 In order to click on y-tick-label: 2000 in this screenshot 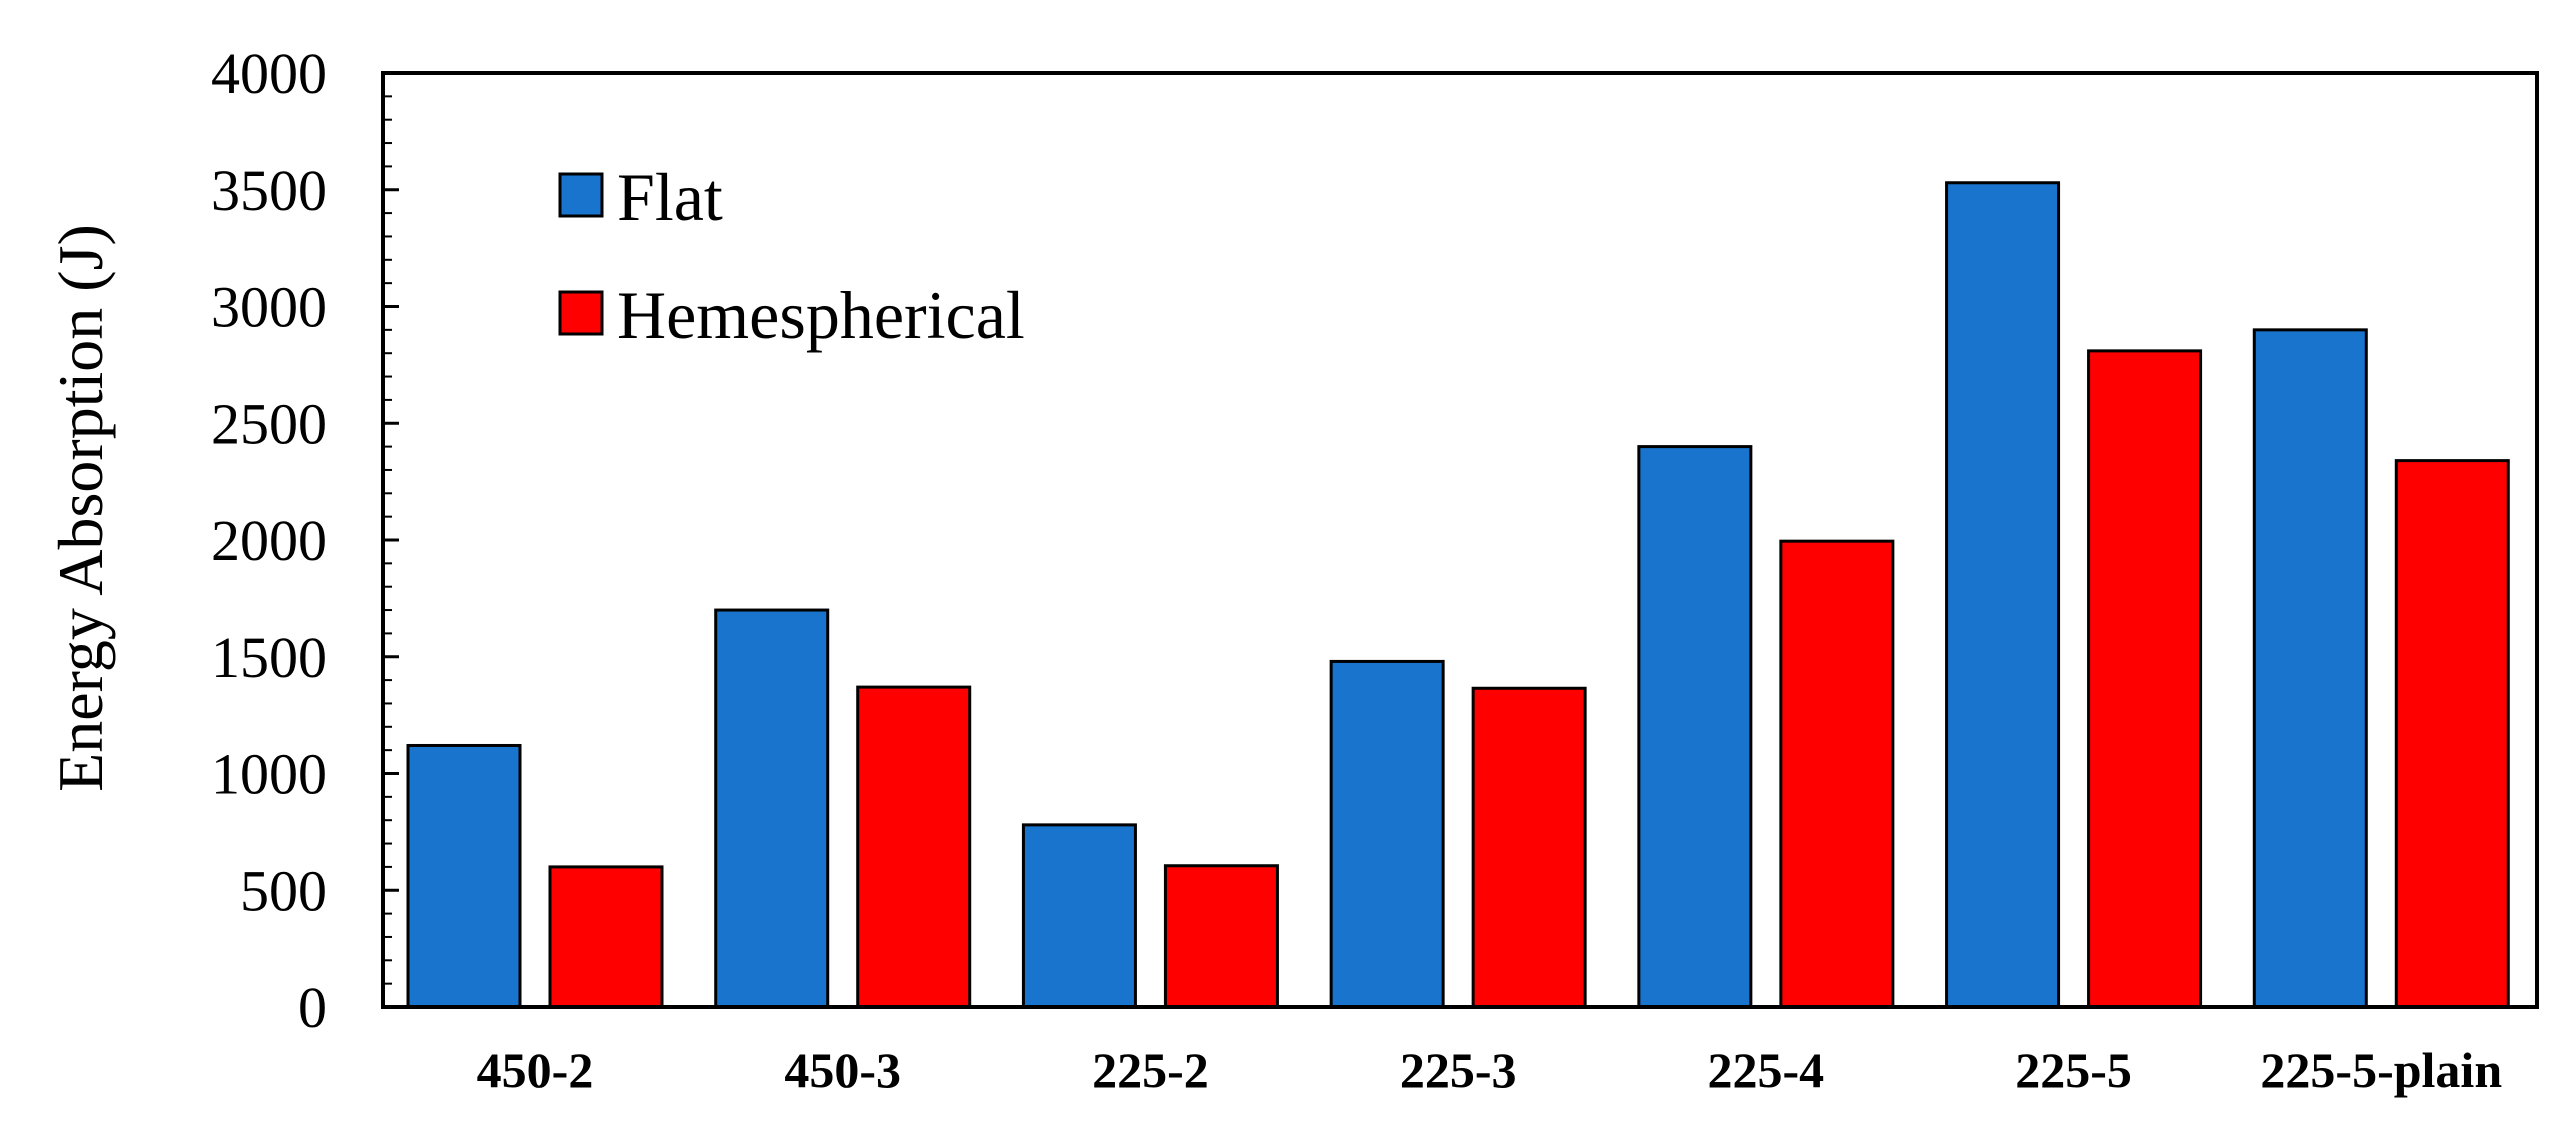, I will do `click(269, 540)`.